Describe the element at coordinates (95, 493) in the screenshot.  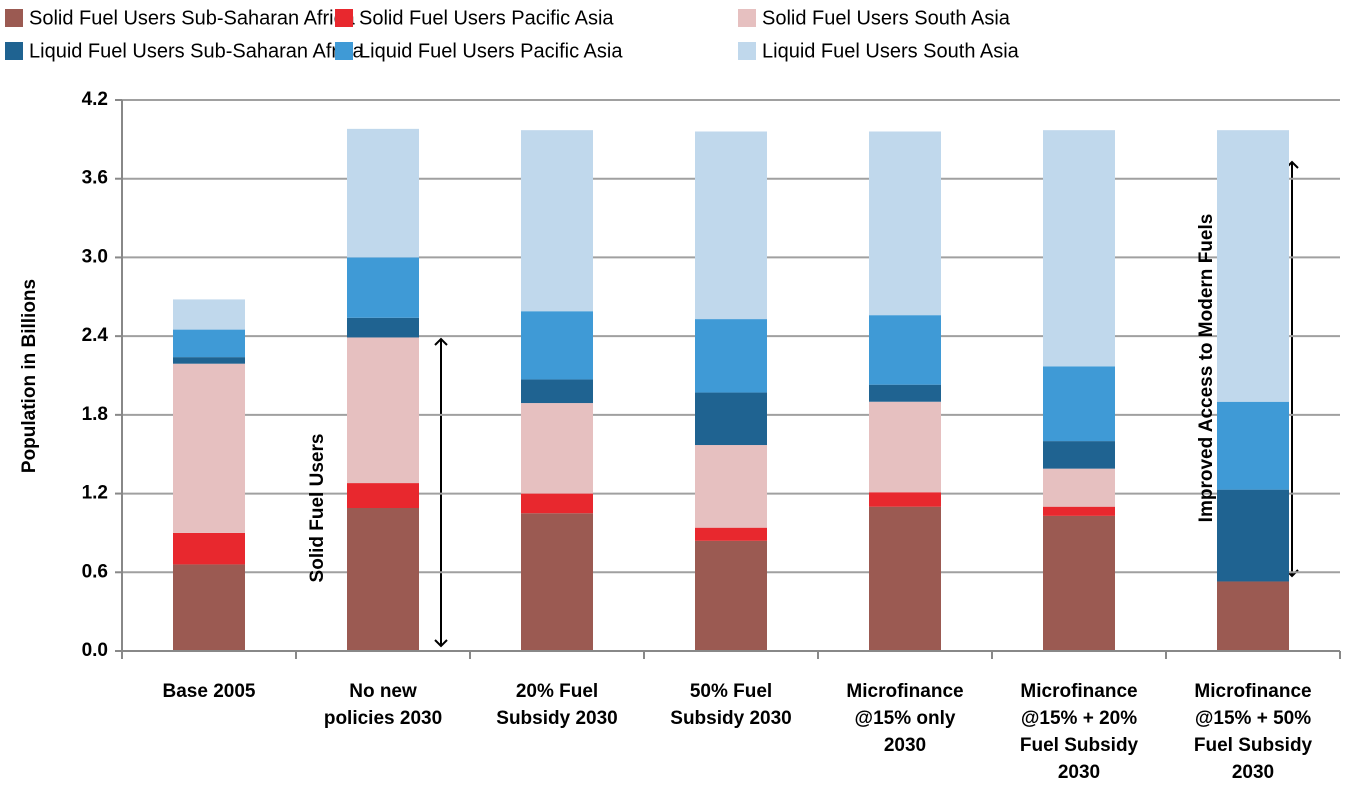
I see `y-tick-label: 1.2` at that location.